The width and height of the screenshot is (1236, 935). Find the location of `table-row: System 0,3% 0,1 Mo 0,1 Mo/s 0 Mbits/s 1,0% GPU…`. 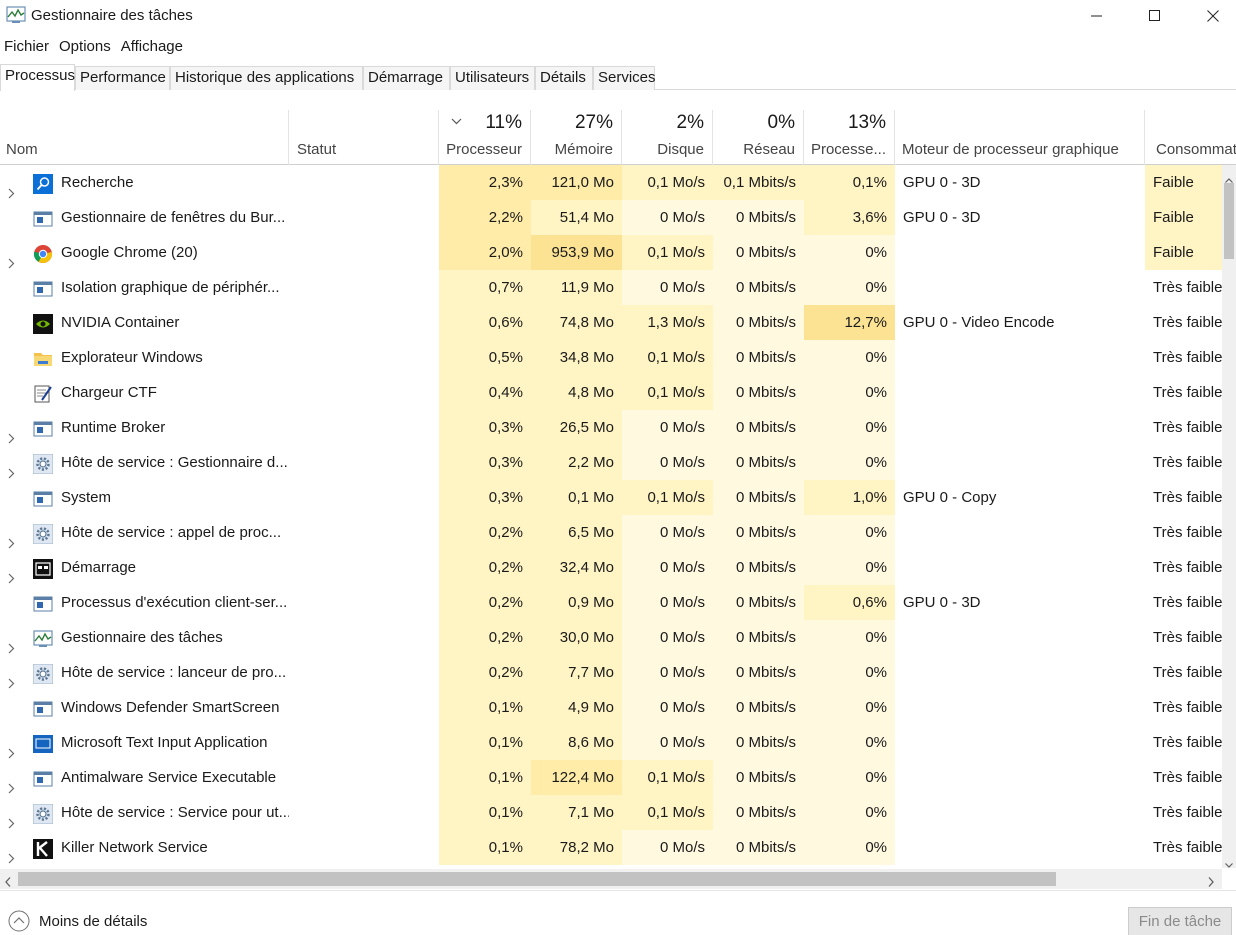

table-row: System 0,3% 0,1 Mo 0,1 Mo/s 0 Mbits/s 1,0% GPU… is located at coordinates (611, 497).